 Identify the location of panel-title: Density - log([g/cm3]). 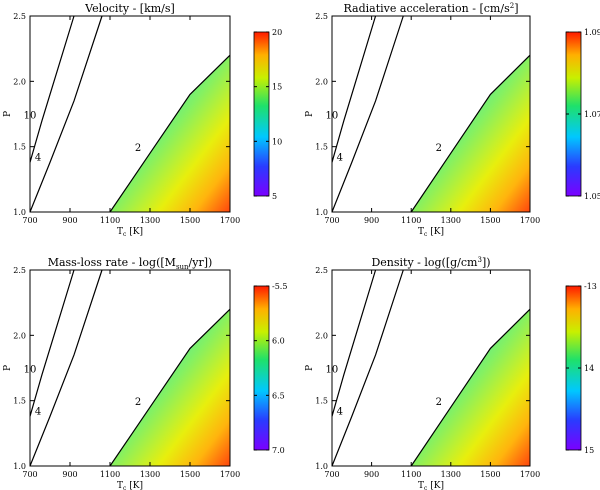
(430, 262).